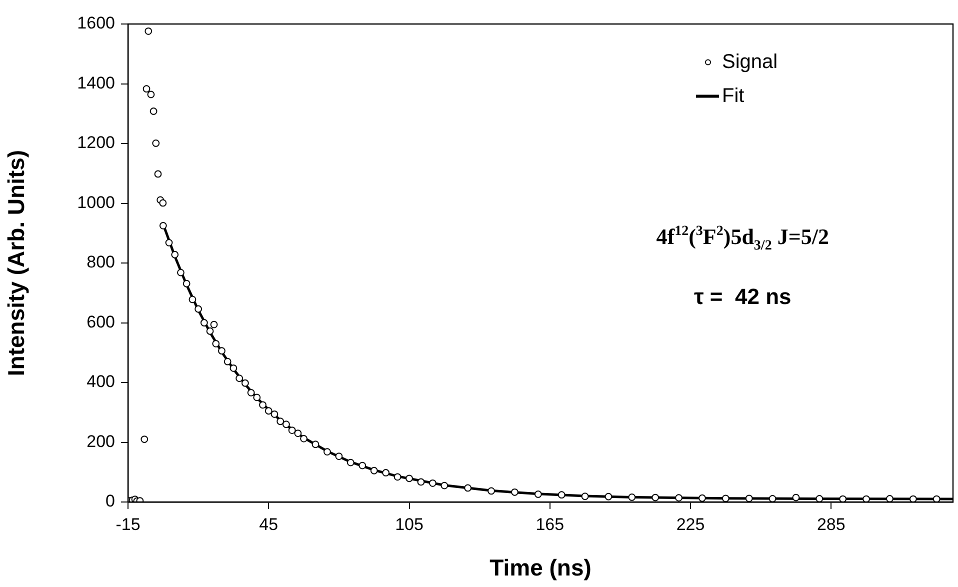  What do you see at coordinates (690, 524) in the screenshot?
I see `x-tick-label: 225` at bounding box center [690, 524].